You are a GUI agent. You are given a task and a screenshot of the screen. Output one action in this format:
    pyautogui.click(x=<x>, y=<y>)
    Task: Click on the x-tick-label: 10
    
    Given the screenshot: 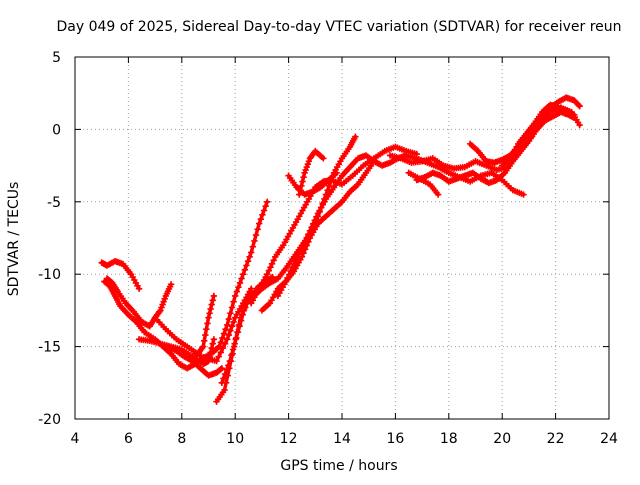 What is the action you would take?
    pyautogui.click(x=235, y=439)
    